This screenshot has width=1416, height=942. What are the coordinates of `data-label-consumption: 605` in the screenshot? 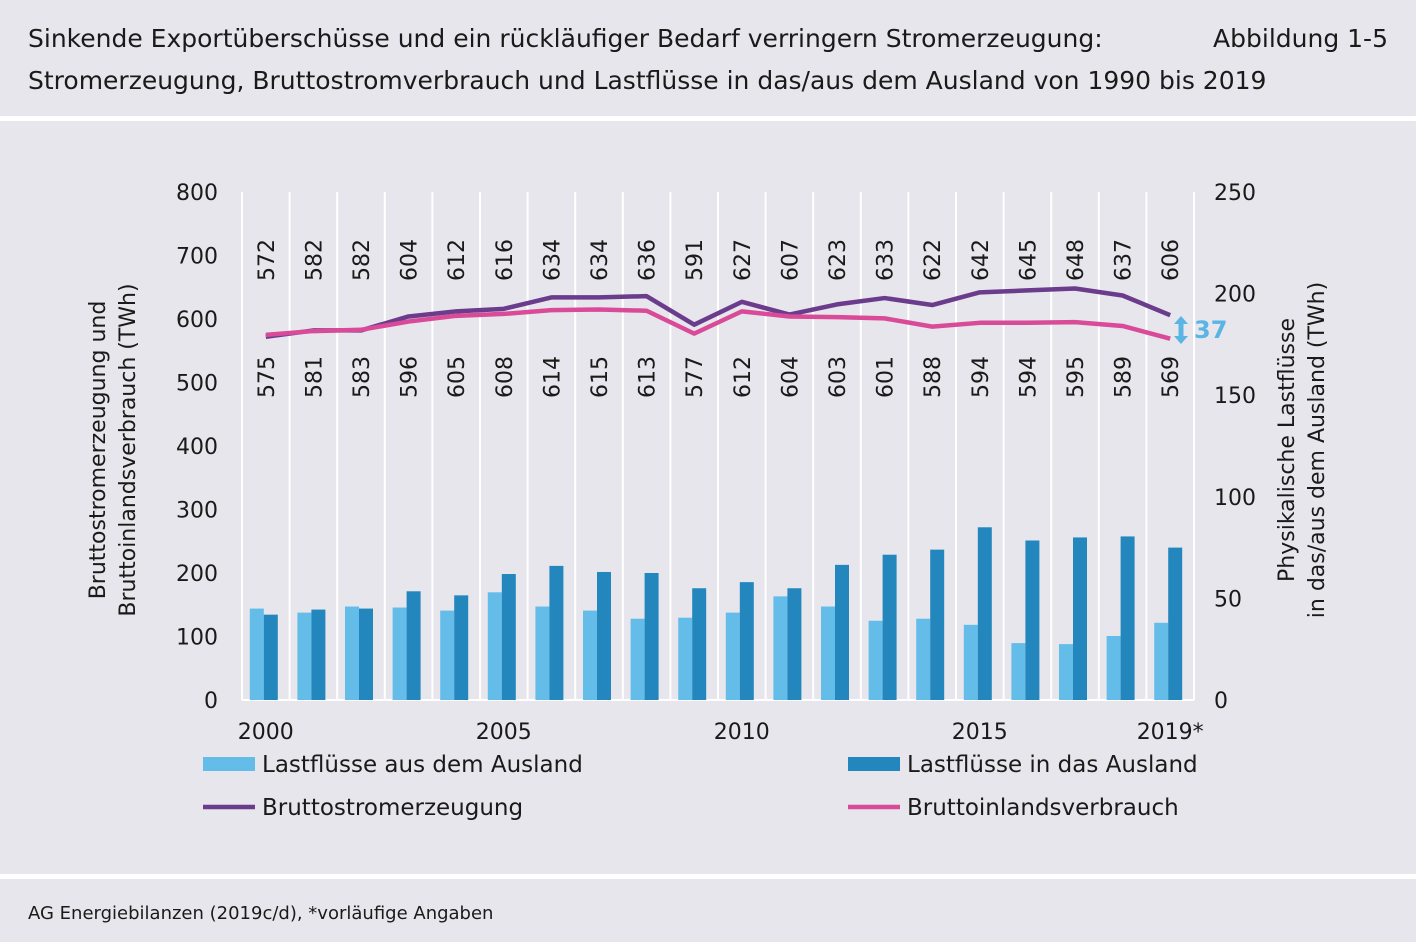 It's located at (457, 377).